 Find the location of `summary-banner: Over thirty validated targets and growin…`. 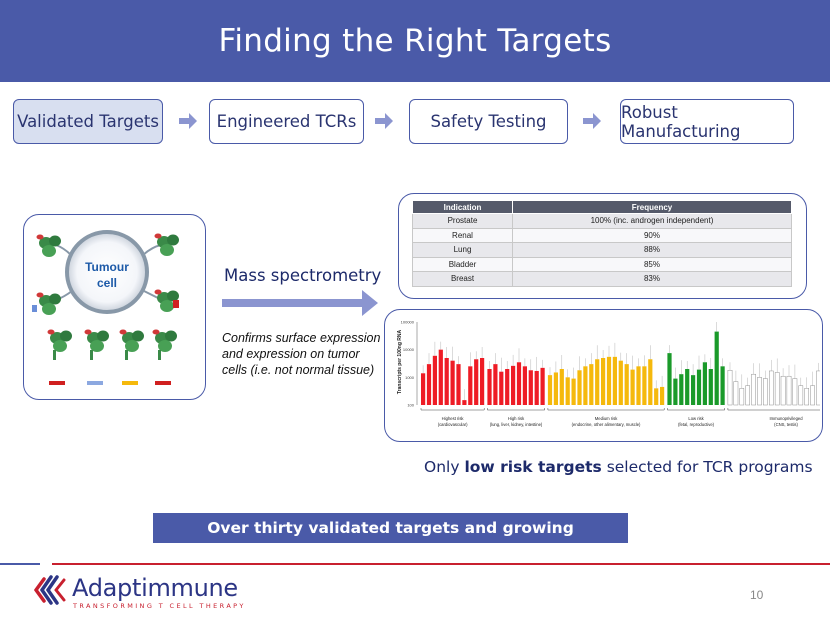

summary-banner: Over thirty validated targets and growin… is located at coordinates (390, 528).